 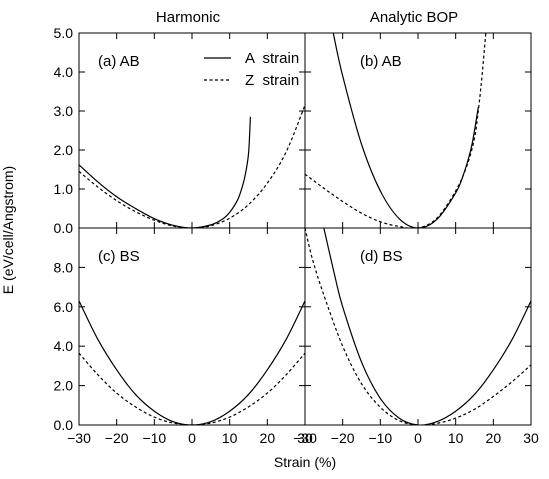 What do you see at coordinates (381, 256) in the screenshot?
I see `panel-label: (d) BS` at bounding box center [381, 256].